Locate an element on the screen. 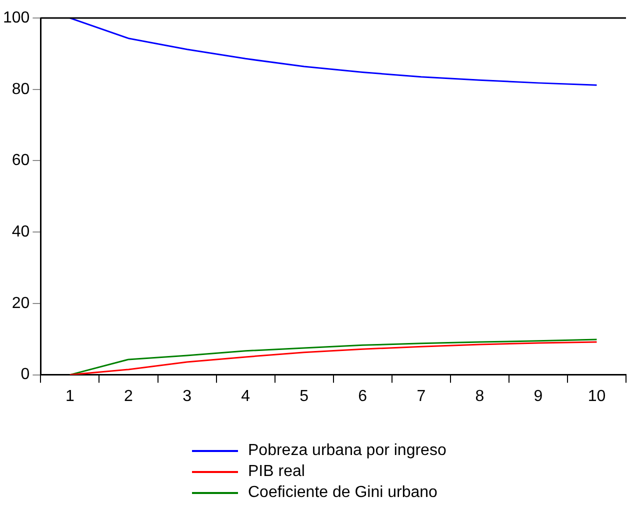 This screenshot has height=519, width=628. y-tick-label: 40 is located at coordinates (21, 231).